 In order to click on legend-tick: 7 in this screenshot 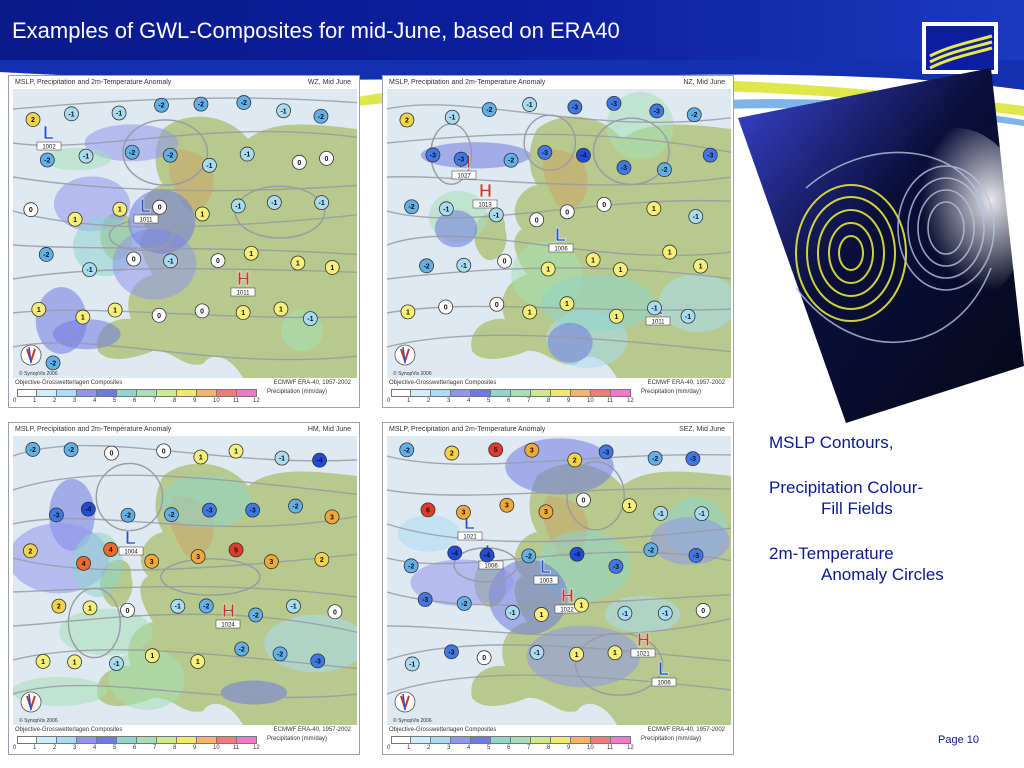, I will do `click(529, 401)`.